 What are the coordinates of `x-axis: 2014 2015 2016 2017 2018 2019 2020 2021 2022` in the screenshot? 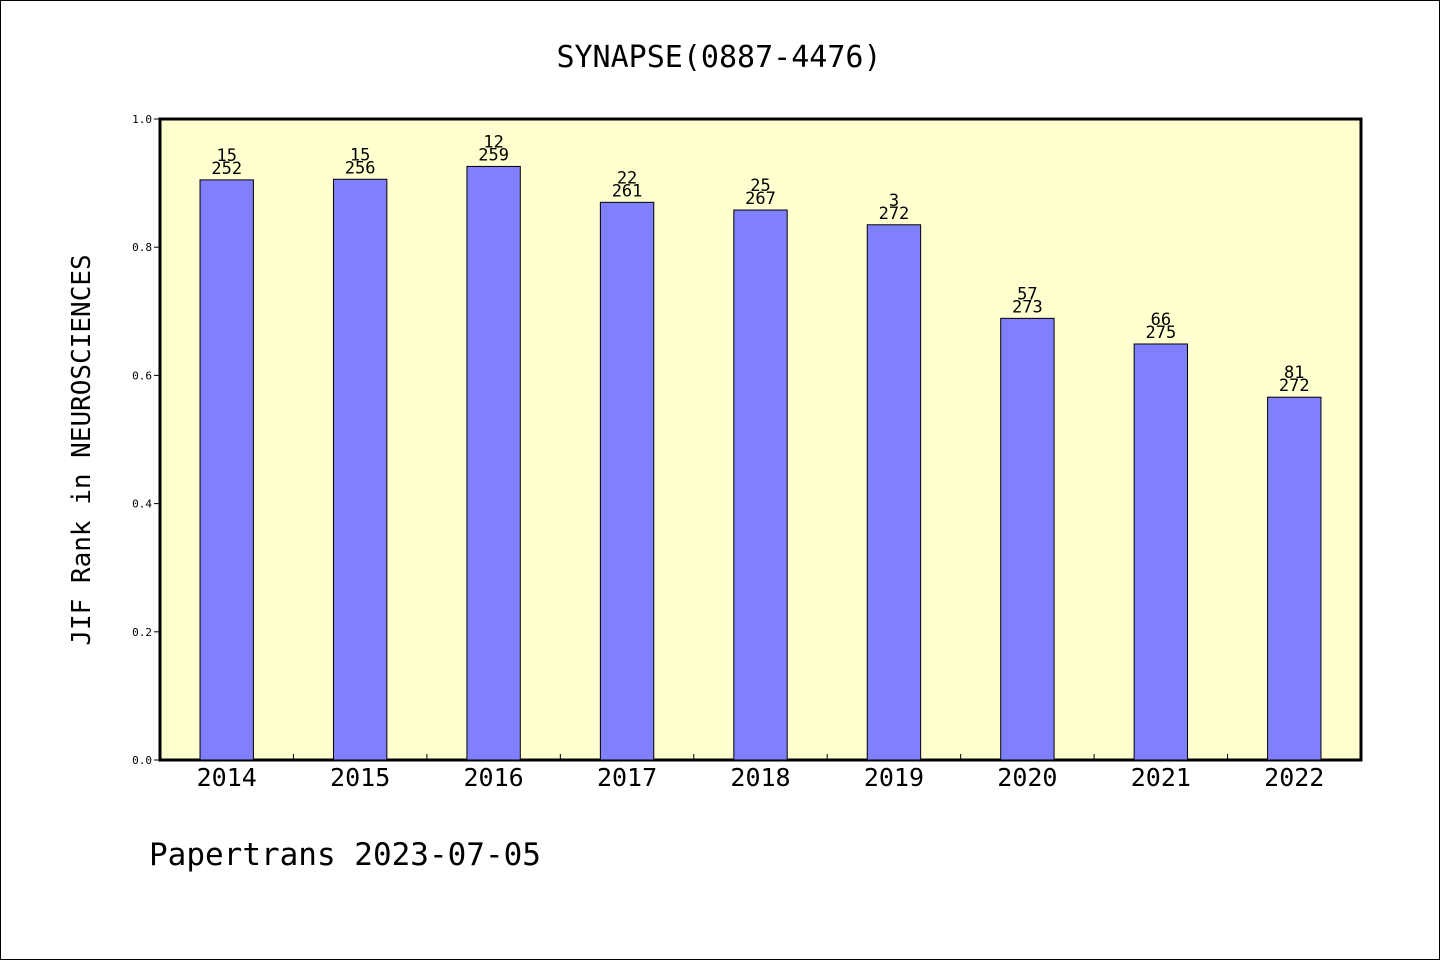 It's located at (760, 773).